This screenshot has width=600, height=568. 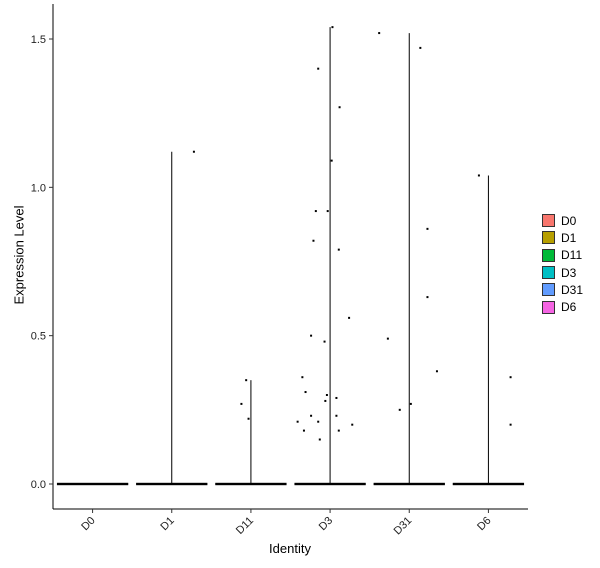 I want to click on legend-label: D0, so click(x=569, y=220).